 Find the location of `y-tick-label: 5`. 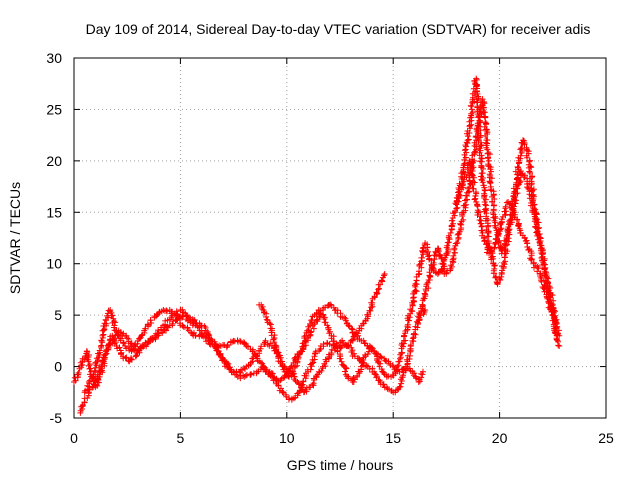

y-tick-label: 5 is located at coordinates (58, 315).